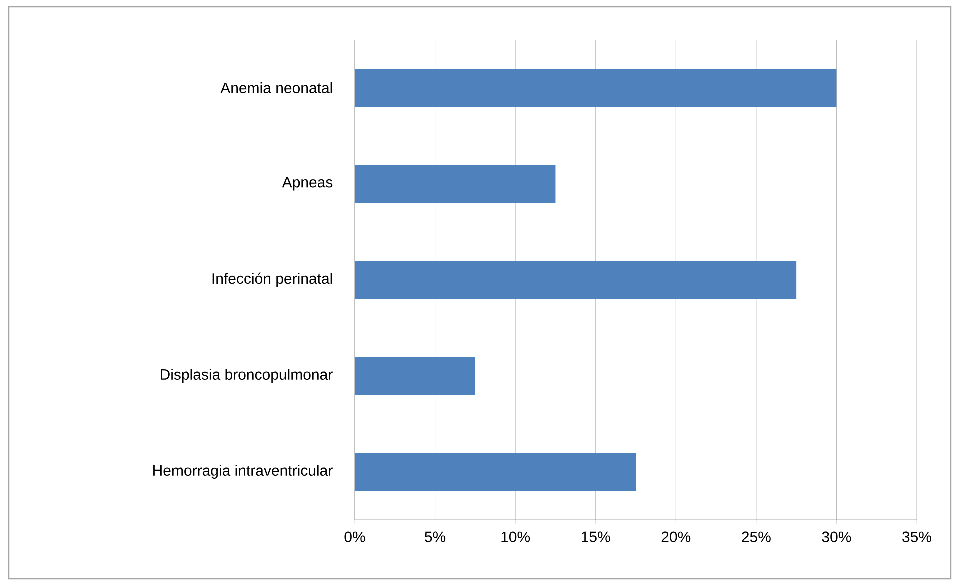  Describe the element at coordinates (596, 537) in the screenshot. I see `x-tick-label: 15%` at that location.